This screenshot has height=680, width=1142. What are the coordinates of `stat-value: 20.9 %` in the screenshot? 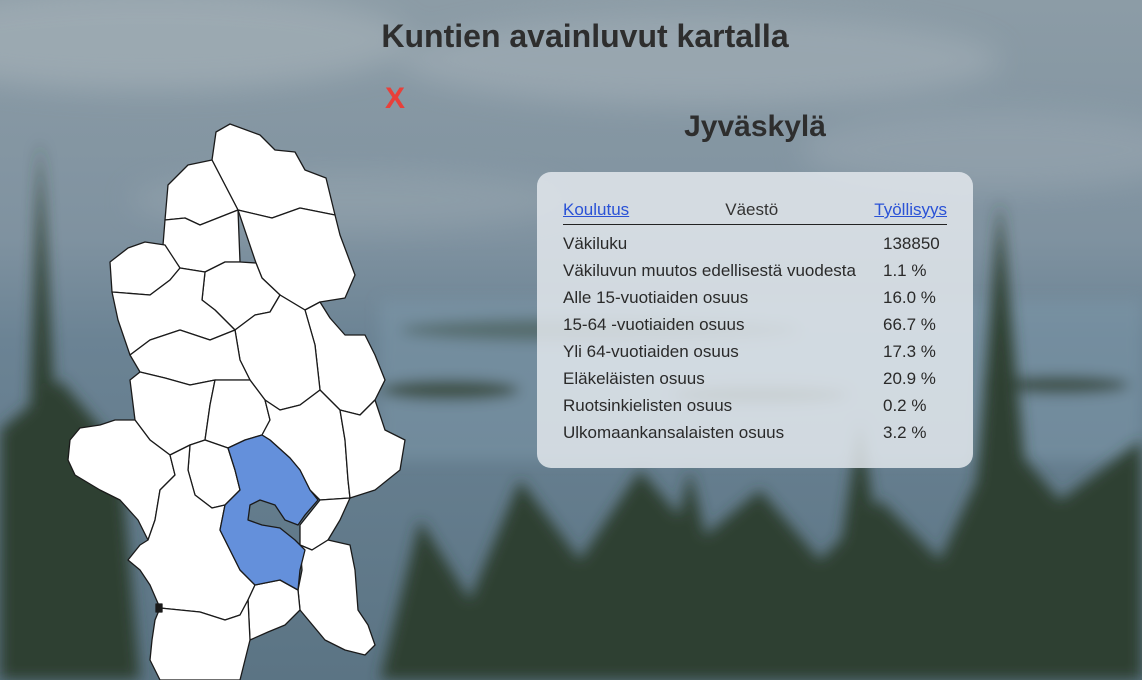 It's located at (909, 378).